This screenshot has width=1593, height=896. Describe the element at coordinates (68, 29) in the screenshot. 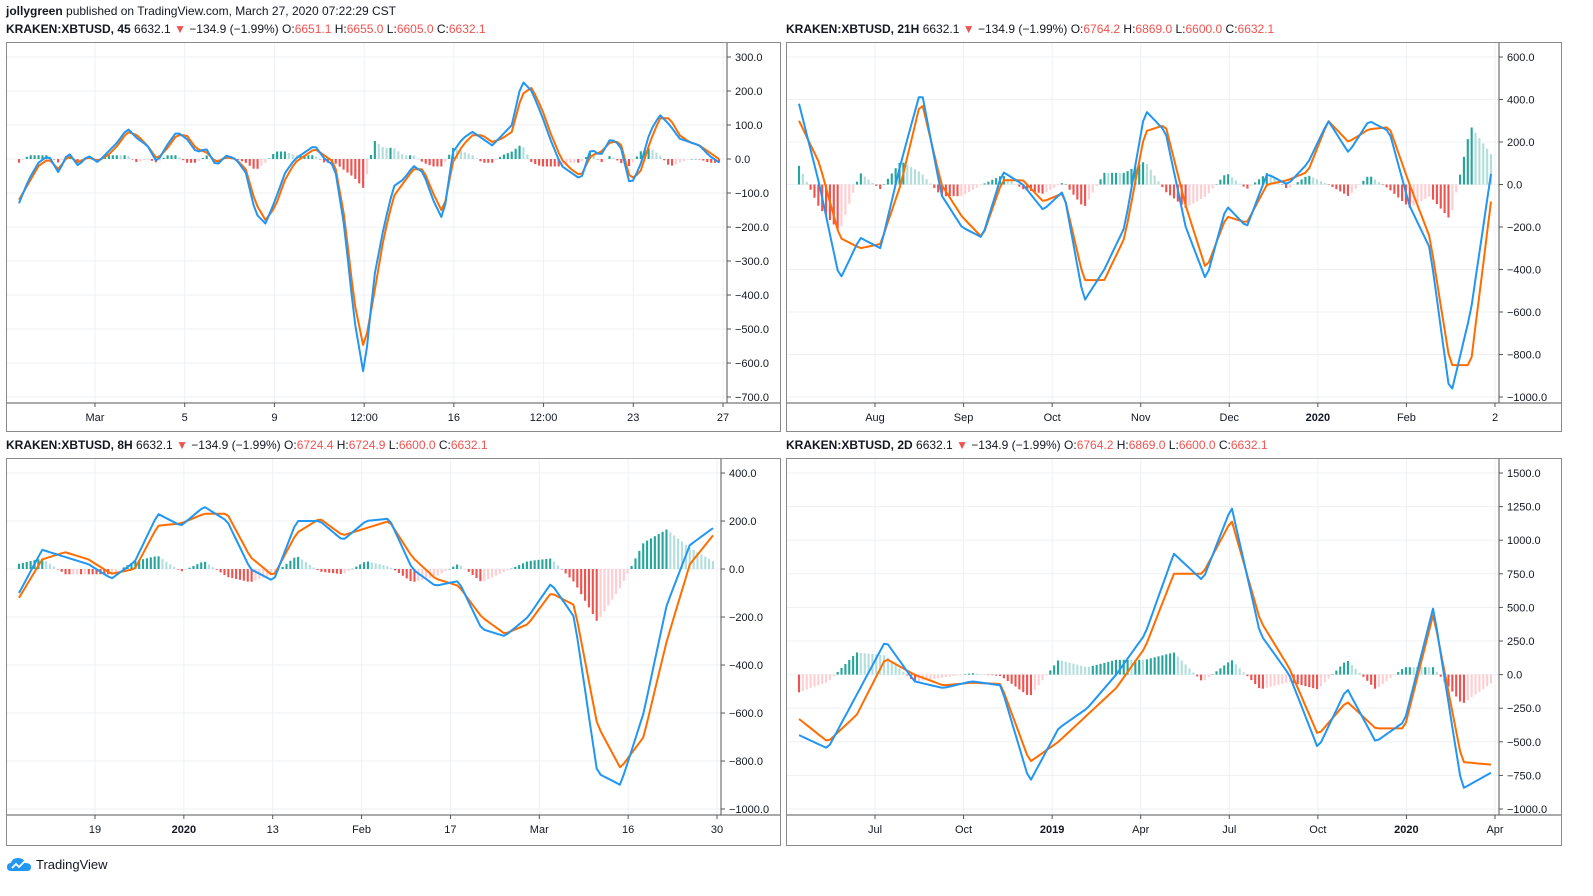

I see `symbol-label: KRAKEN:XBTUSD, 45` at that location.